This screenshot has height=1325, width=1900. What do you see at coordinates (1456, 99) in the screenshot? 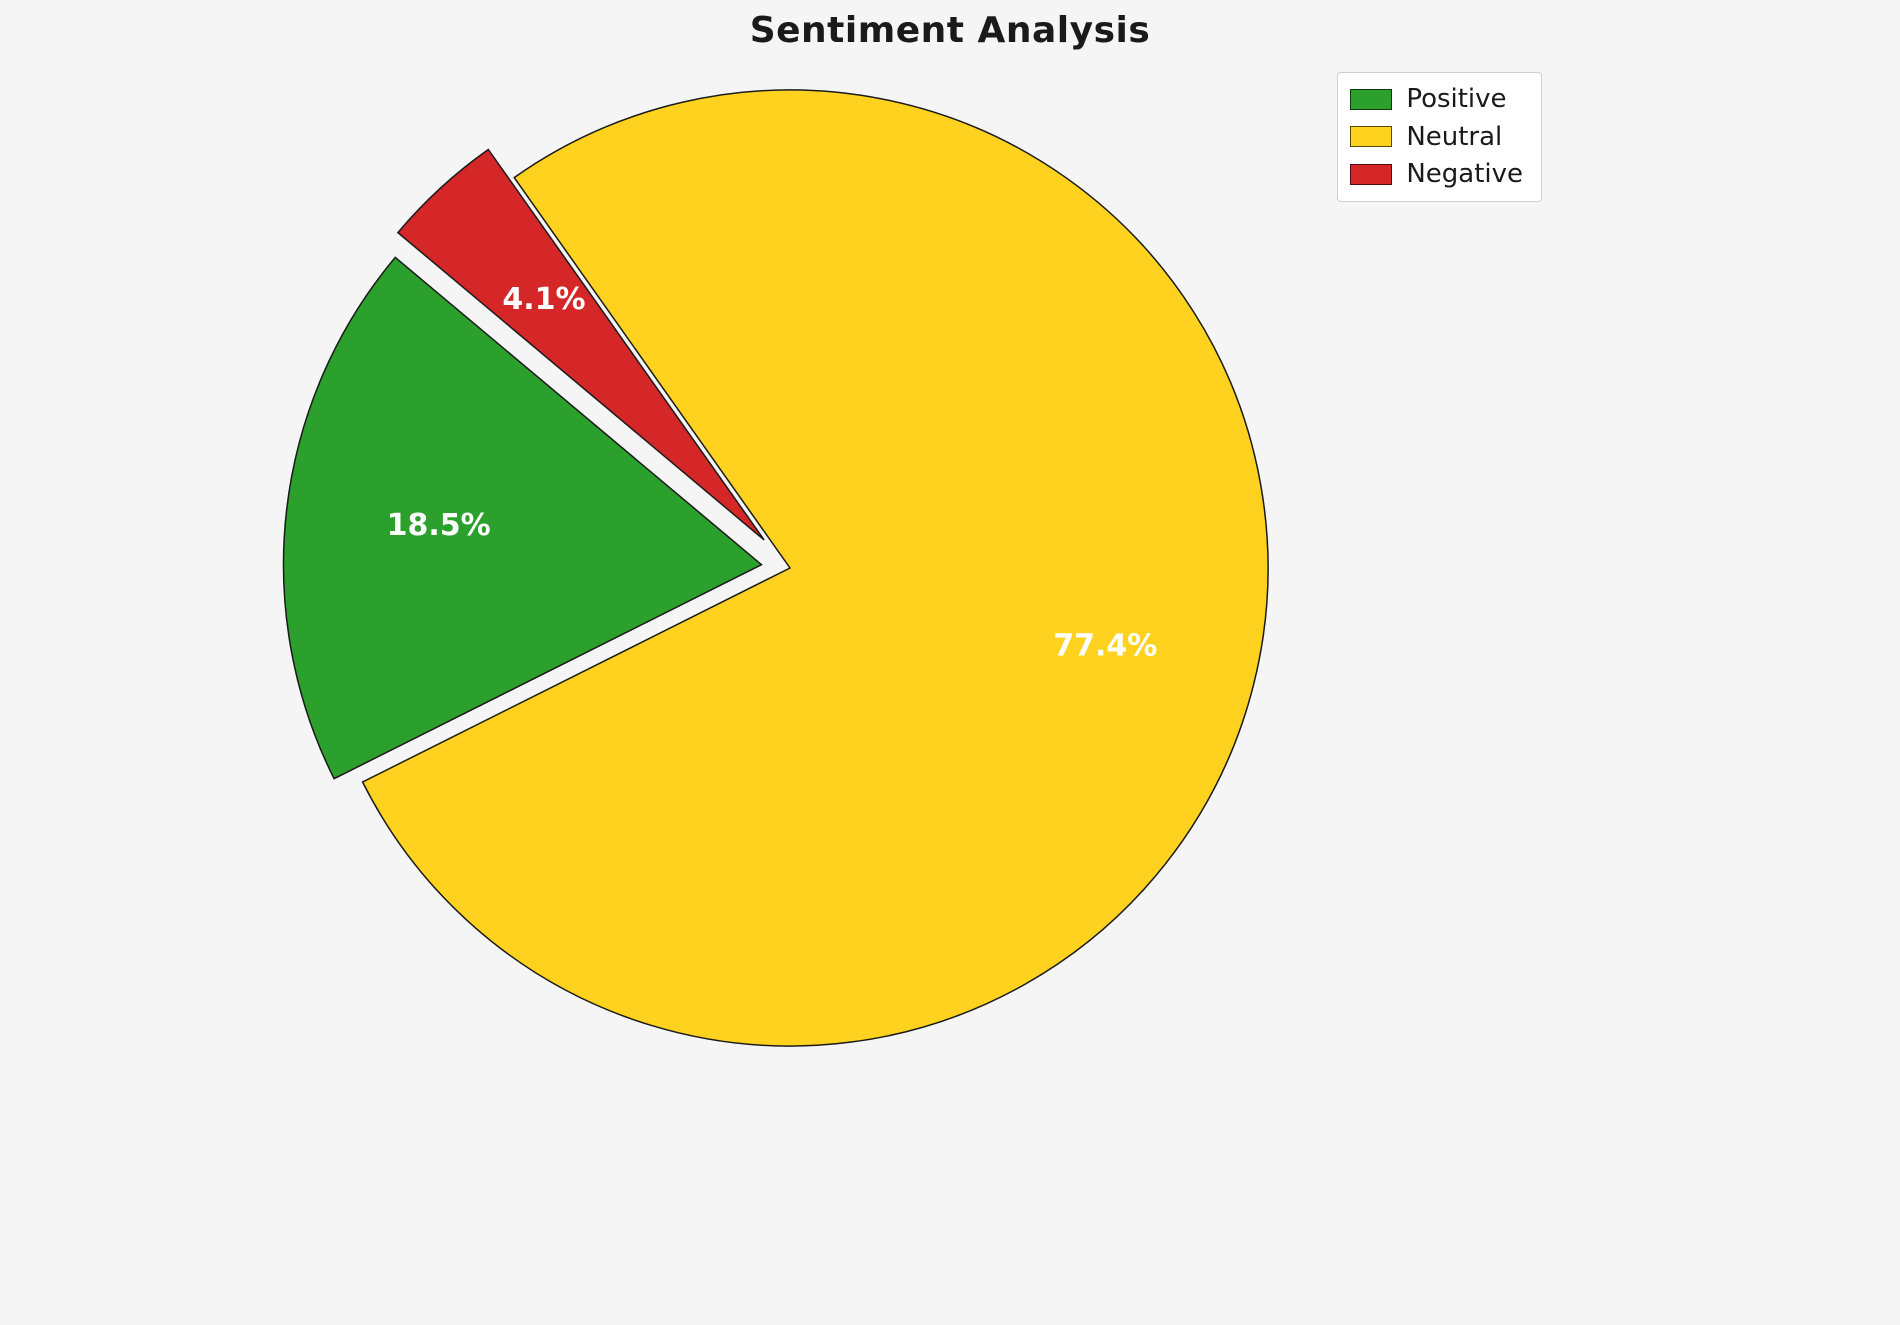
I see `legend-label-positive: Positive` at bounding box center [1456, 99].